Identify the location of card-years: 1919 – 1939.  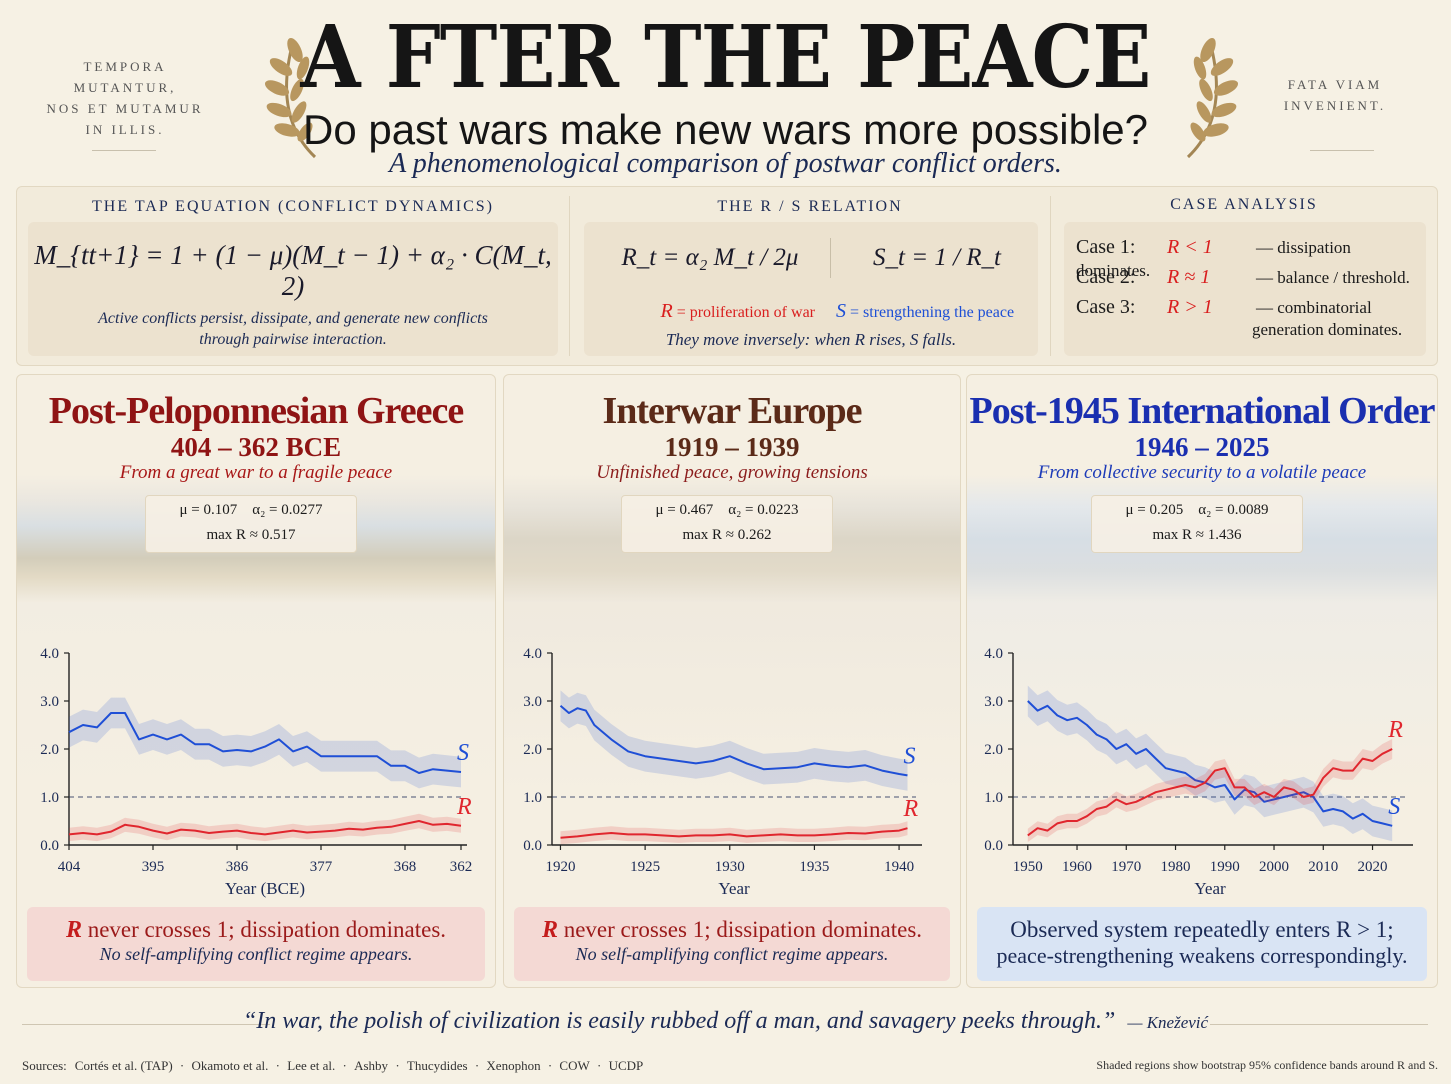
(732, 447).